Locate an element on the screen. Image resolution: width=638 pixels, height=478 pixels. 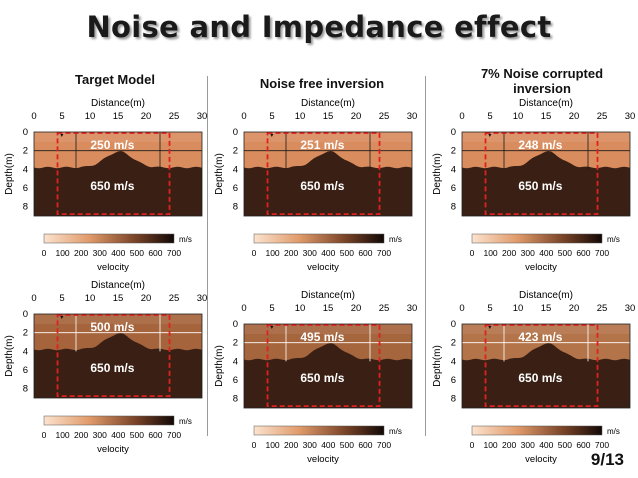
colorbar-tick-label: 200 is located at coordinates (291, 445).